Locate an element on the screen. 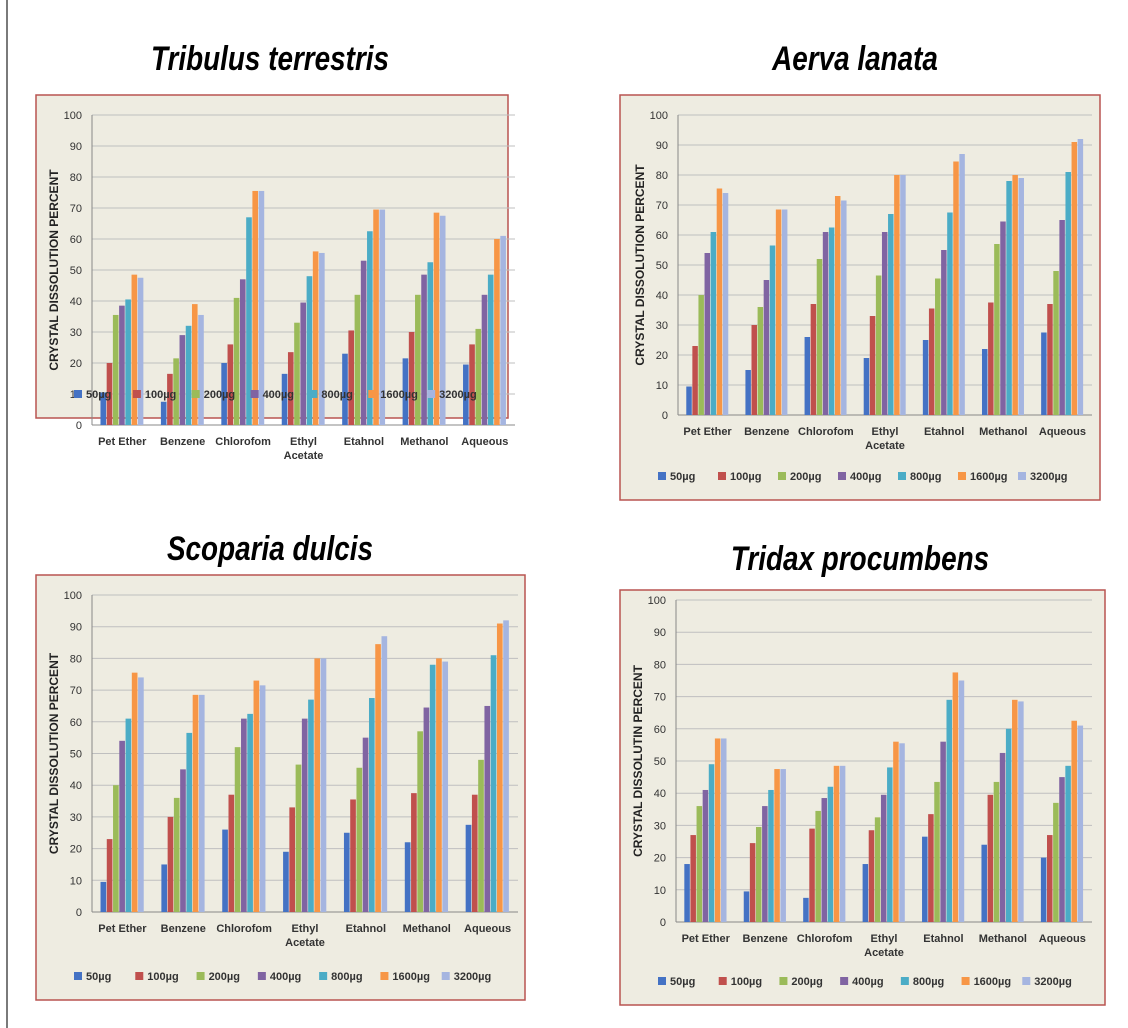  y-tick-label: 40 is located at coordinates (662, 296).